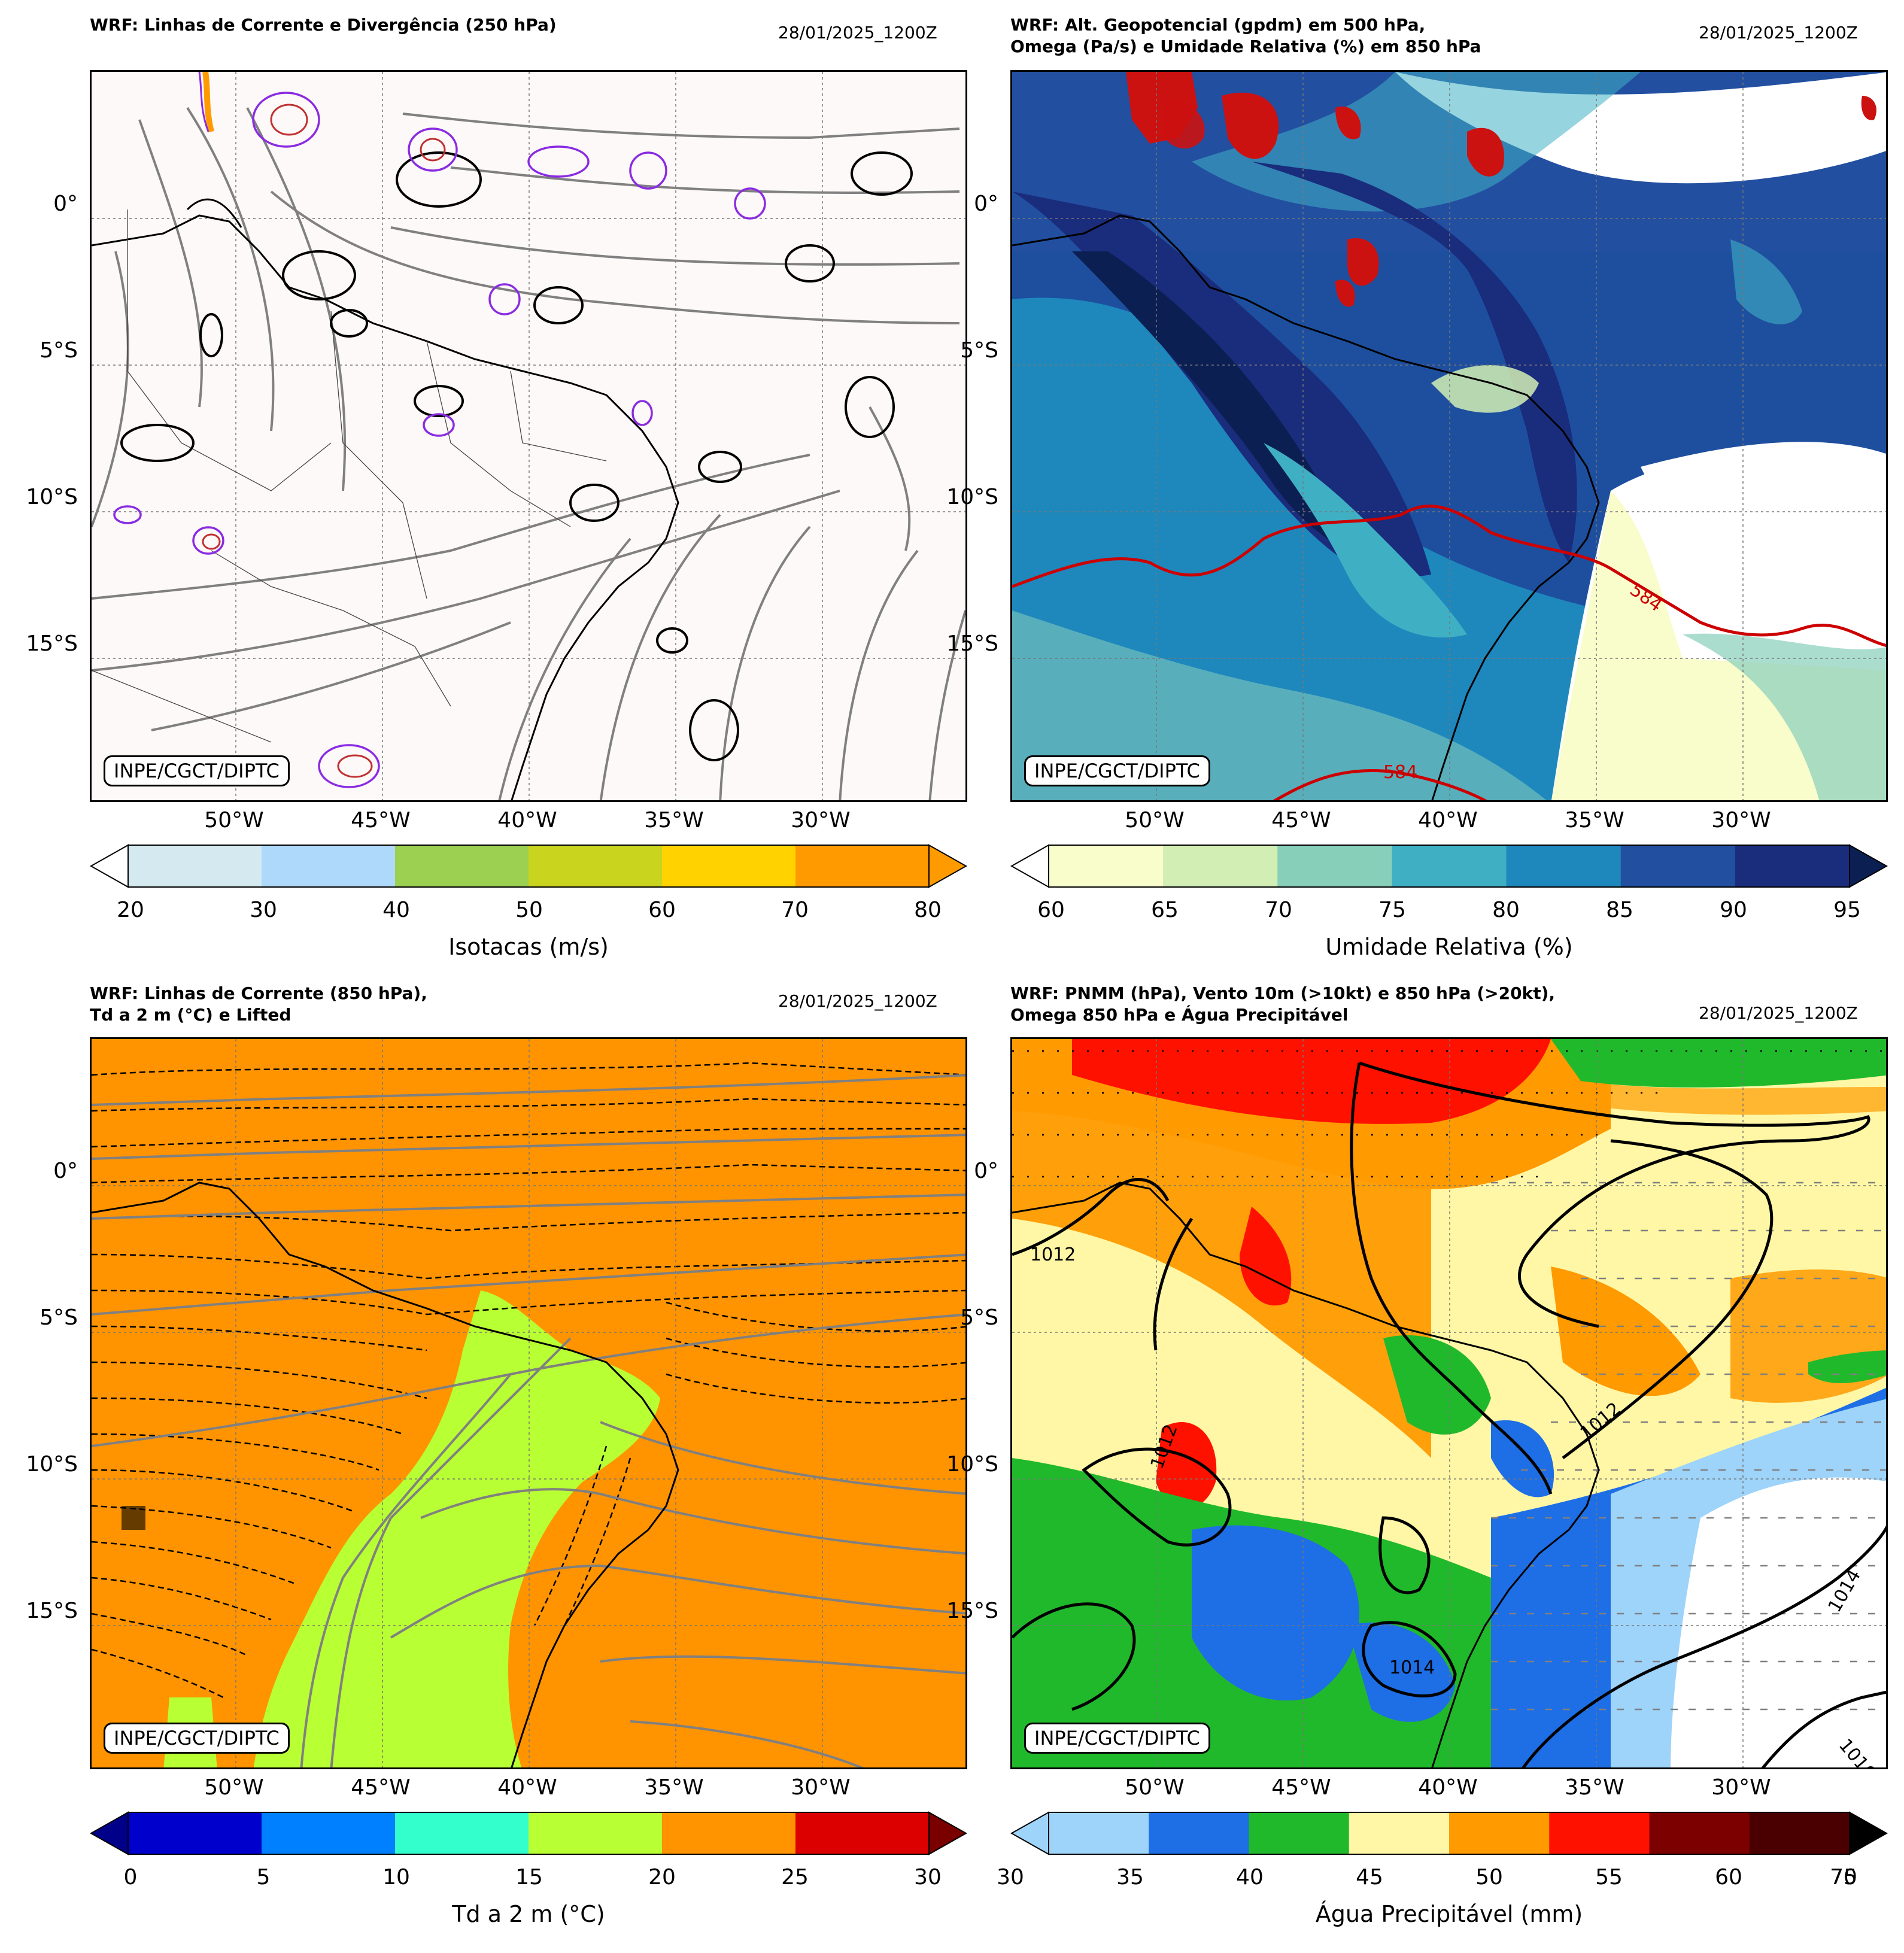  What do you see at coordinates (928, 910) in the screenshot?
I see `colorbar-tick: 80` at bounding box center [928, 910].